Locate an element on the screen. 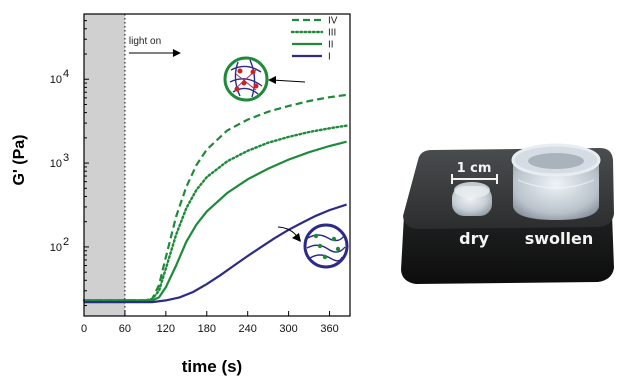 The width and height of the screenshot is (630, 378). scale-bar: 1 cm is located at coordinates (474, 172).